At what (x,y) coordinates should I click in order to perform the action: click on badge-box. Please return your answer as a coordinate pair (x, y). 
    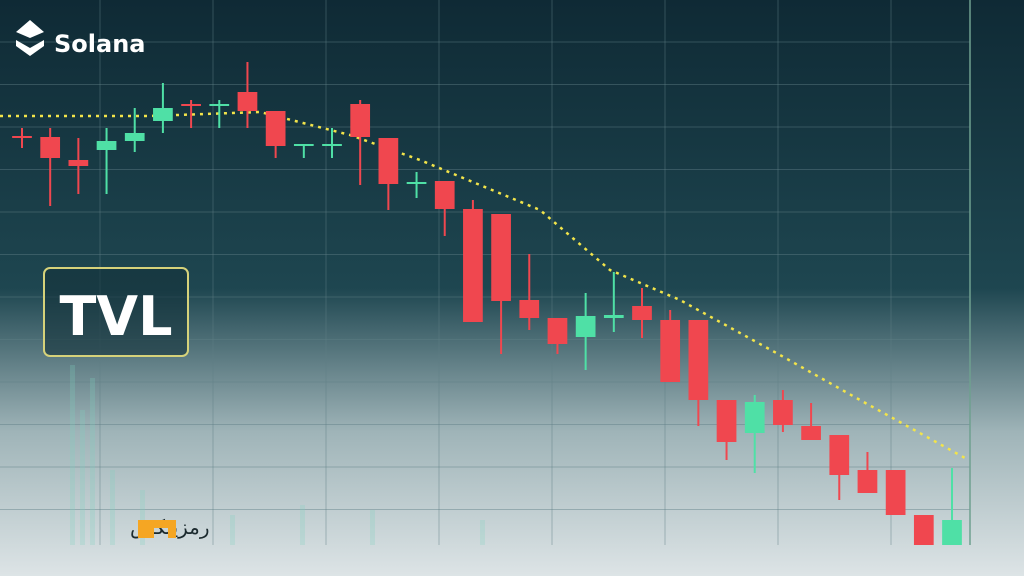
    Looking at the image, I should click on (116, 312).